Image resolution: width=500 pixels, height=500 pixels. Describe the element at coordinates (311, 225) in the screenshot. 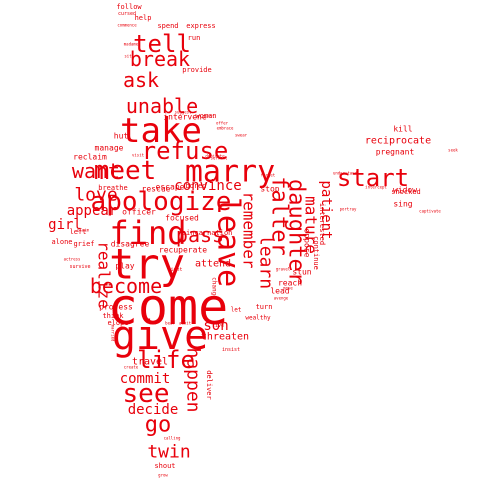

I see `cloud-word: mature` at that location.